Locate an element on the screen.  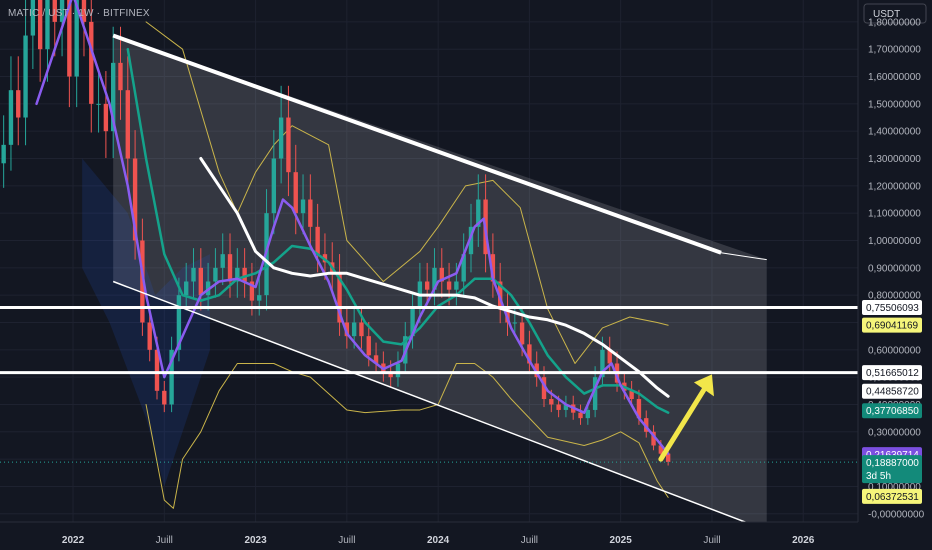
y-tick-label: 1,50000000 is located at coordinates (894, 104).